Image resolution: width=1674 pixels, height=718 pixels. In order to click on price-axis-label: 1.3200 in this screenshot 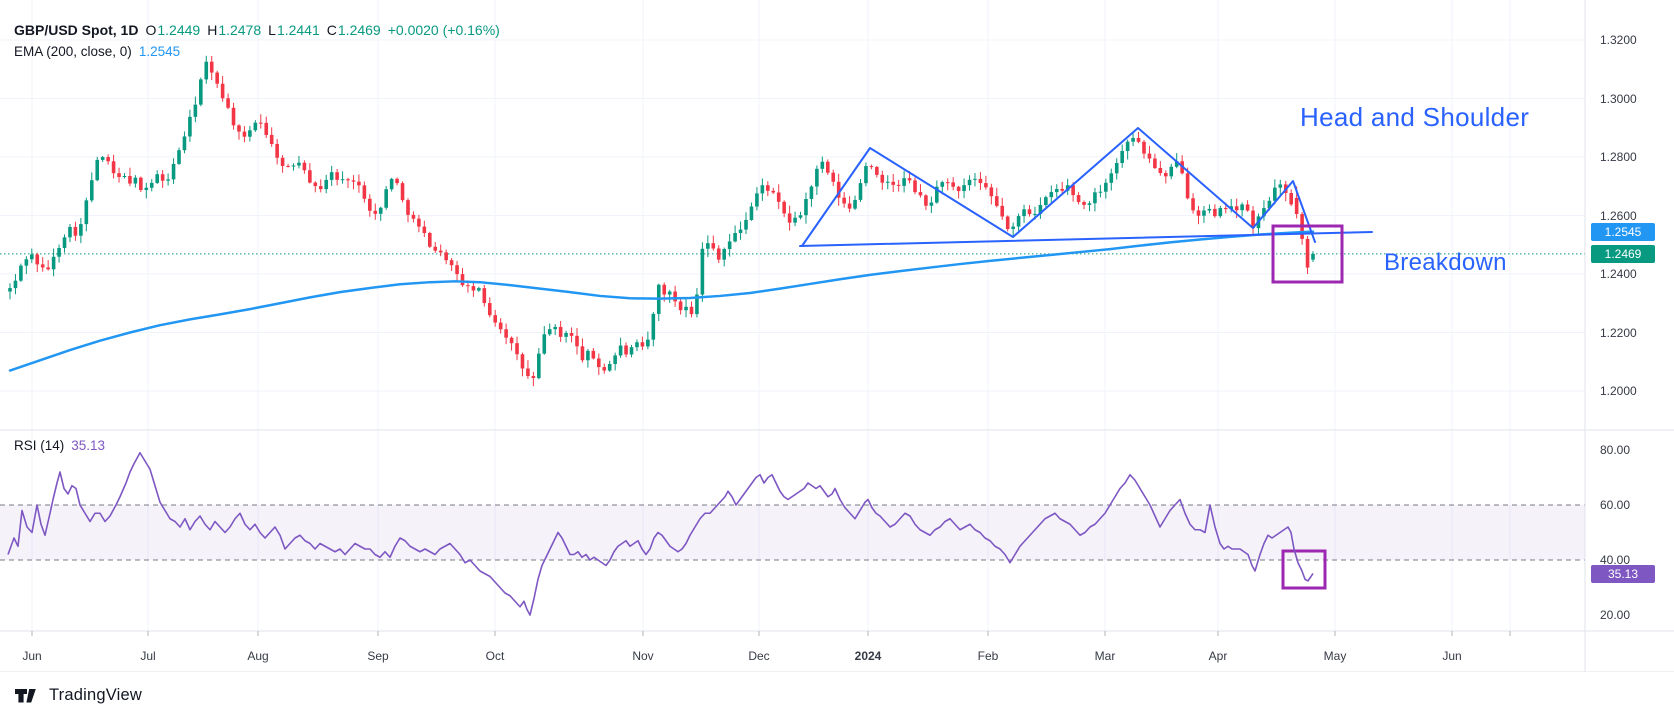, I will do `click(1618, 40)`.